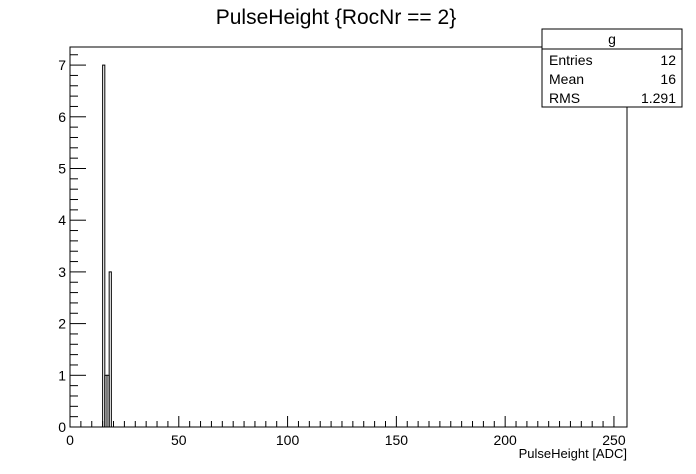 This screenshot has height=474, width=696. Describe the element at coordinates (397, 440) in the screenshot. I see `x-tick-label: 150` at that location.